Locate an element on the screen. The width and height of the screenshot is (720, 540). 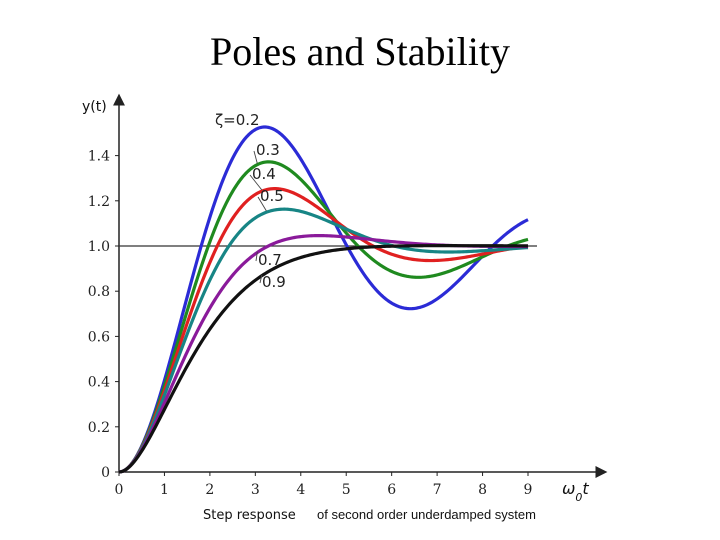
series-label: 0.4 is located at coordinates (264, 174).